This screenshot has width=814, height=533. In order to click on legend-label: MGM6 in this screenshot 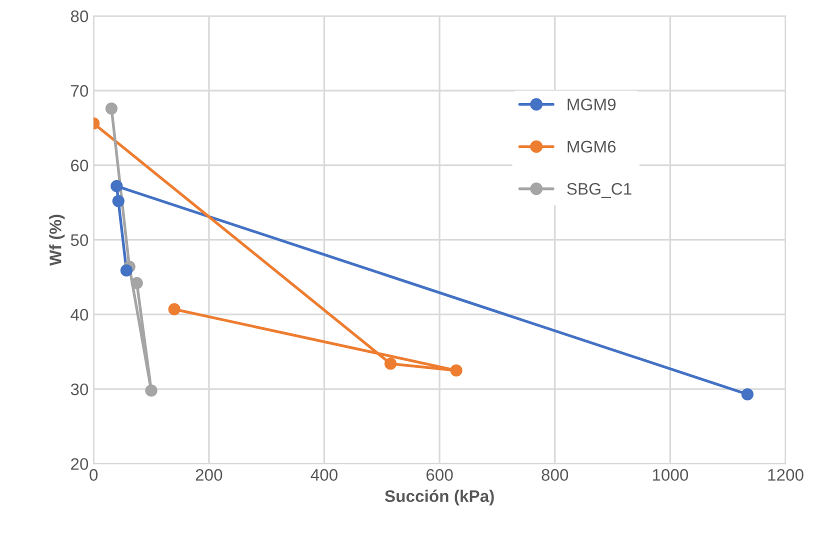, I will do `click(592, 146)`.